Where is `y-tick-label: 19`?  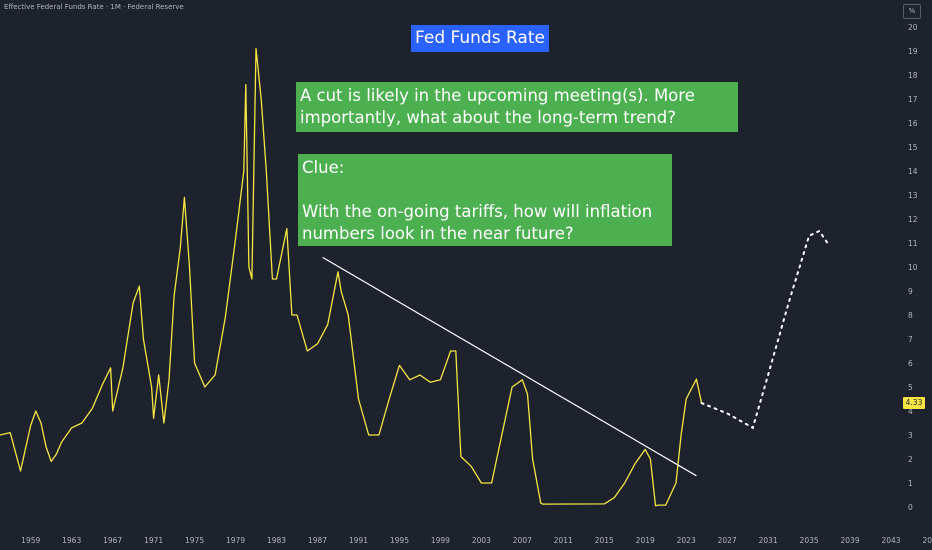 y-tick-label: 19 is located at coordinates (913, 51).